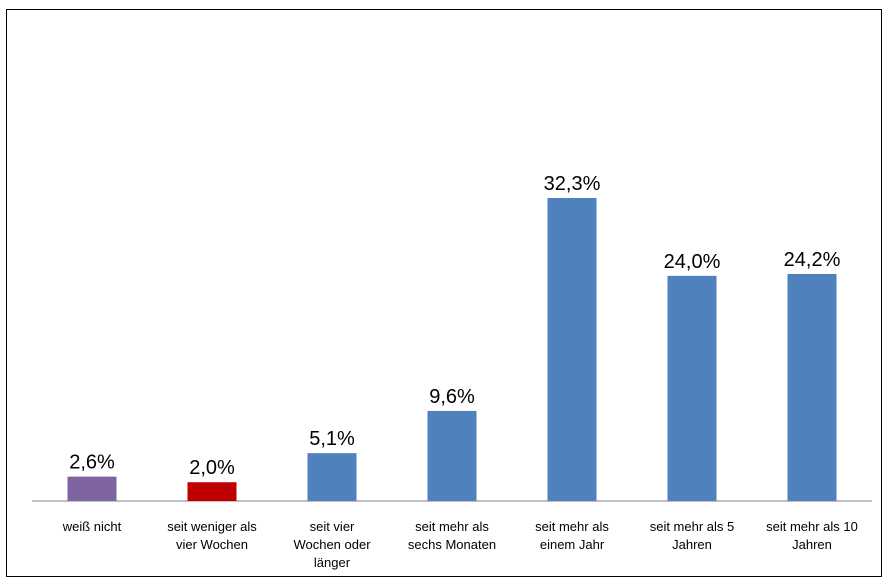 The height and width of the screenshot is (583, 892). I want to click on category-label-line: Wochen oder, so click(332, 544).